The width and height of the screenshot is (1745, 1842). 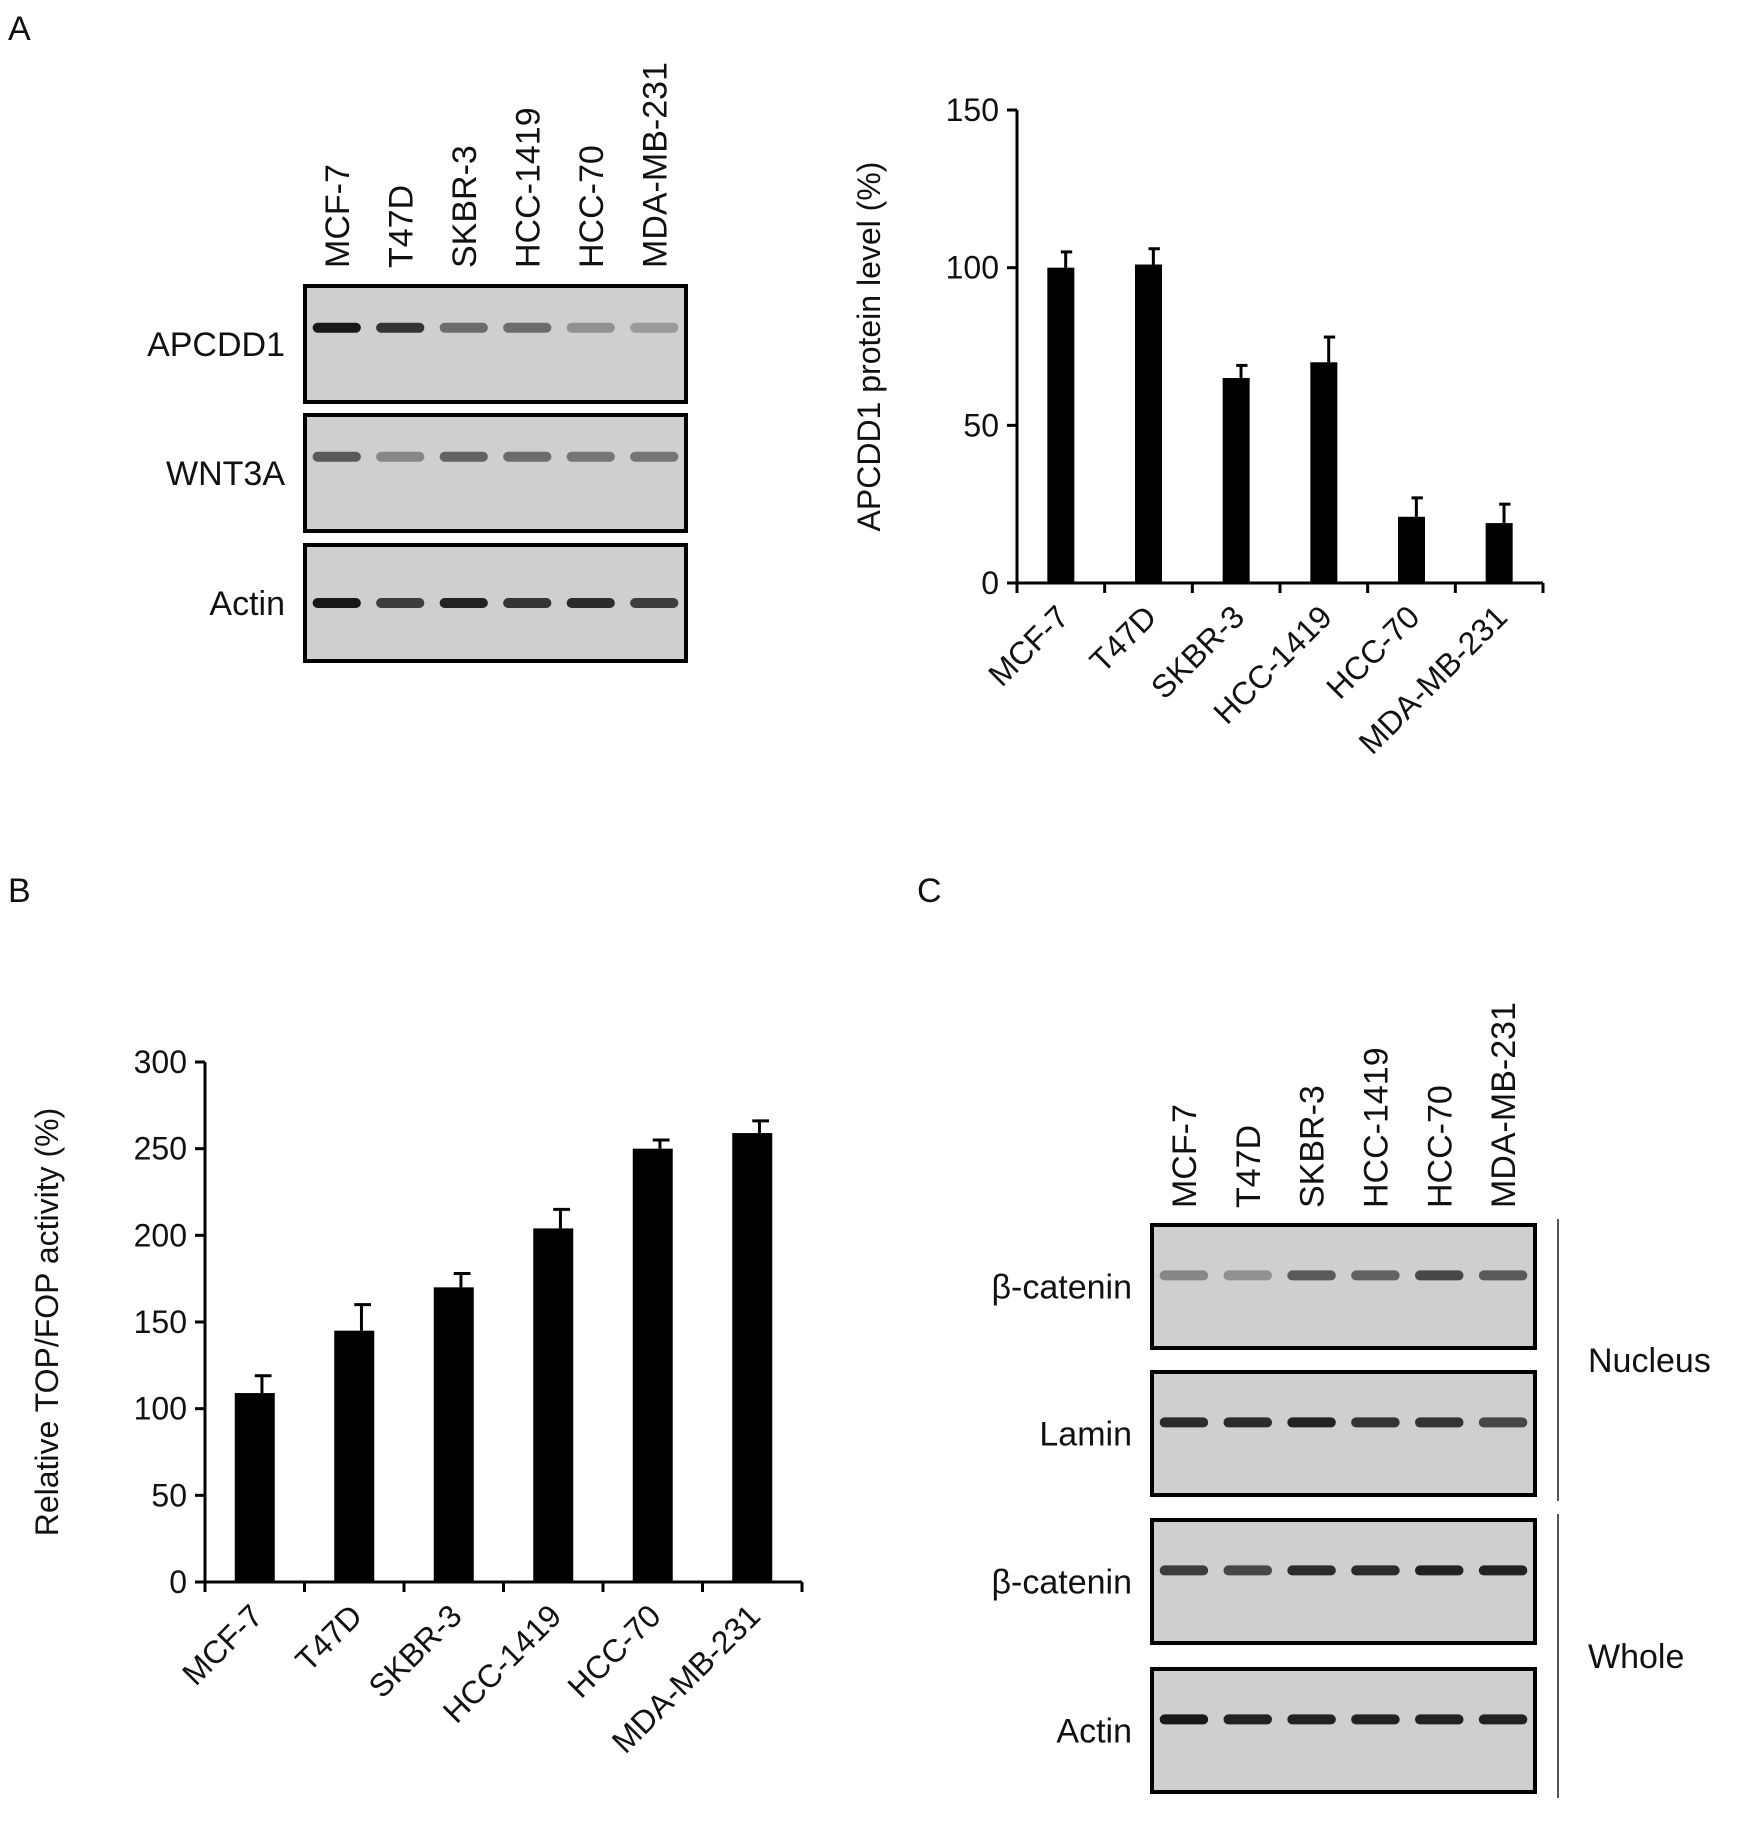 What do you see at coordinates (1649, 1361) in the screenshot?
I see `group-label-nucleus: Nucleus` at bounding box center [1649, 1361].